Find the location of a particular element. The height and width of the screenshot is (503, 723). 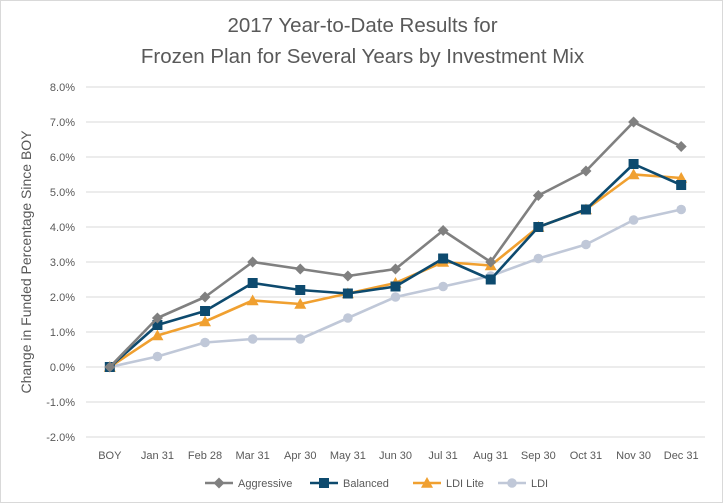

x-tick-label: Apr 30 is located at coordinates (300, 456).